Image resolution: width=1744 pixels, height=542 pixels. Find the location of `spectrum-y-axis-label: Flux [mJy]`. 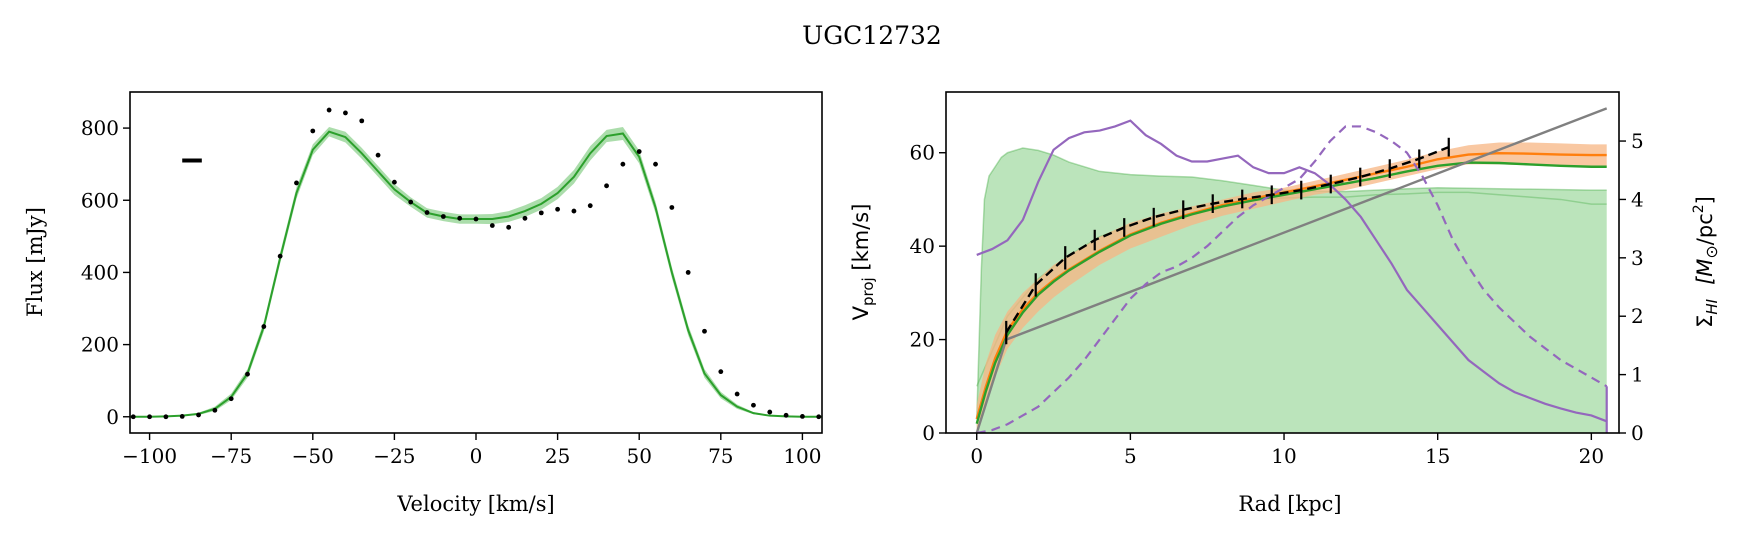

spectrum-y-axis-label: Flux [mJy] is located at coordinates (35, 262).